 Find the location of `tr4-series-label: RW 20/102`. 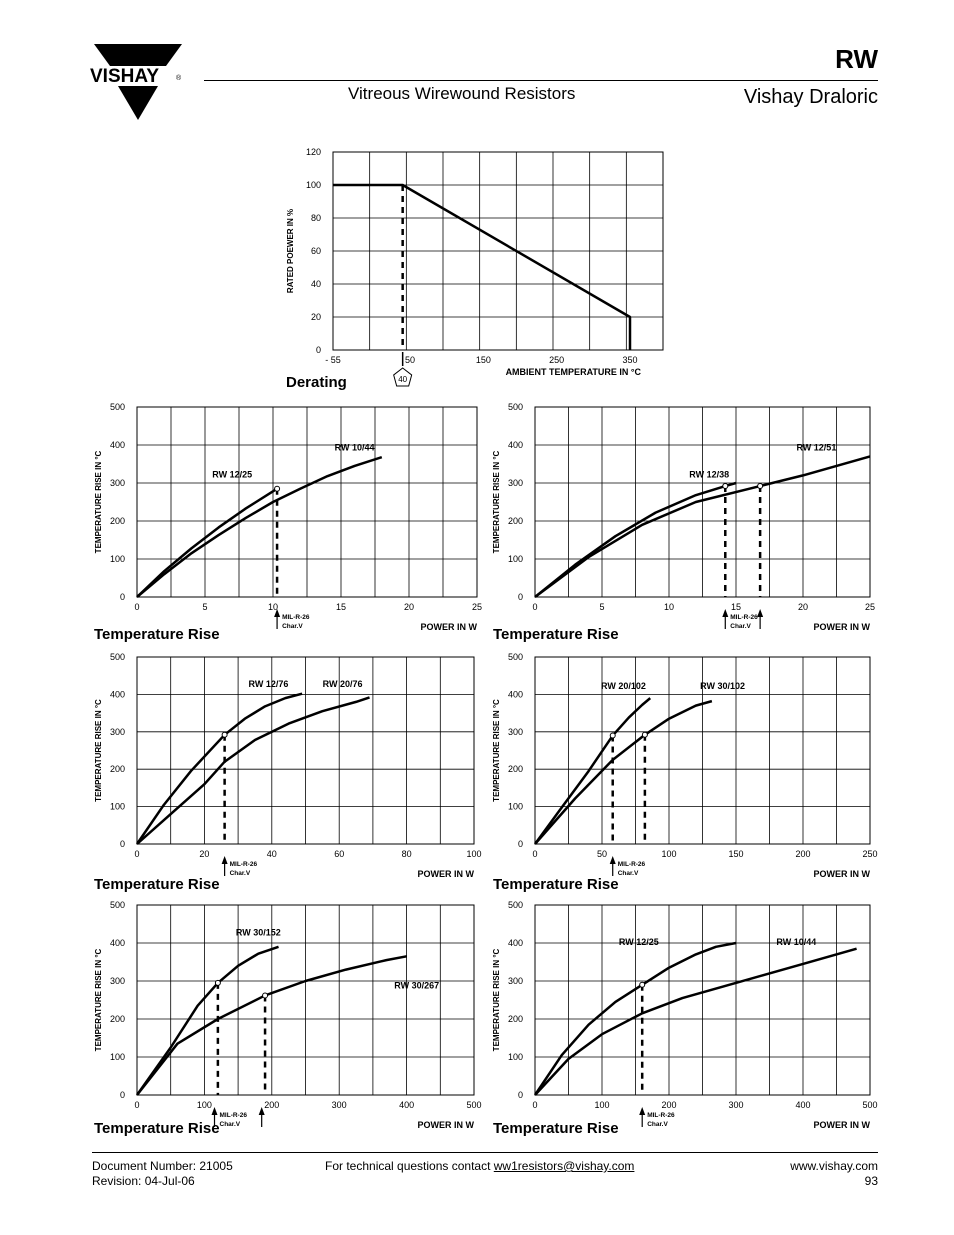

tr4-series-label: RW 20/102 is located at coordinates (623, 686).